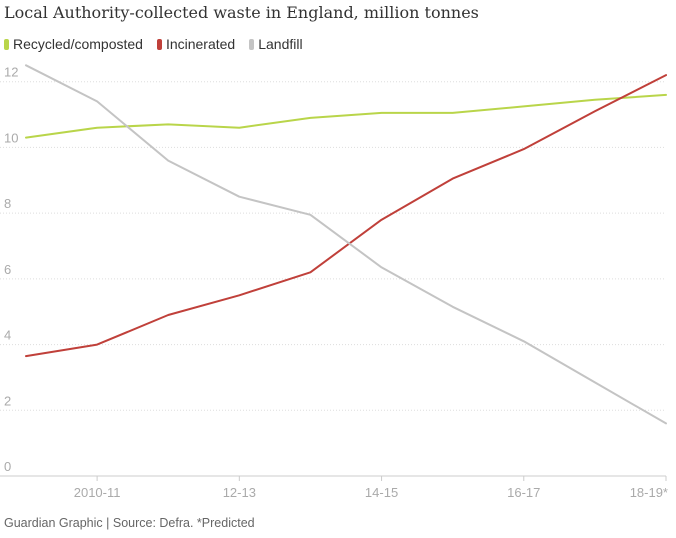  I want to click on legend: Recycled/composted Incinerated Landfill, so click(153, 44).